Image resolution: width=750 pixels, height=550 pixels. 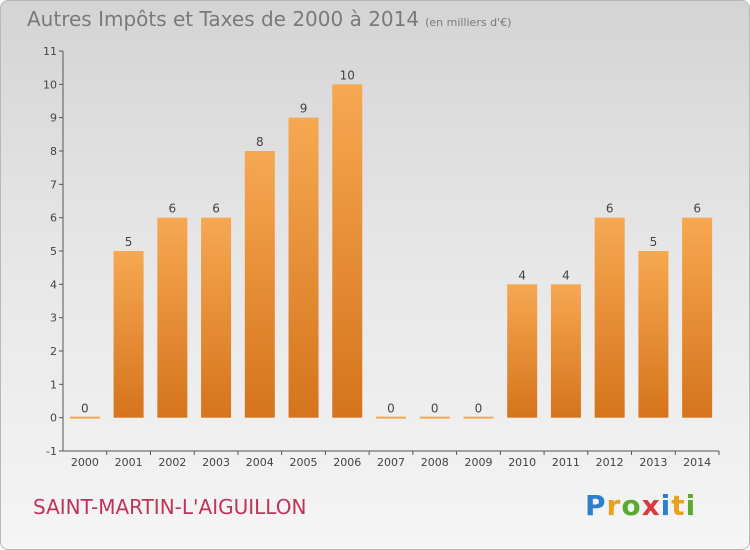 I want to click on x-tick-label: 2005, so click(x=304, y=462).